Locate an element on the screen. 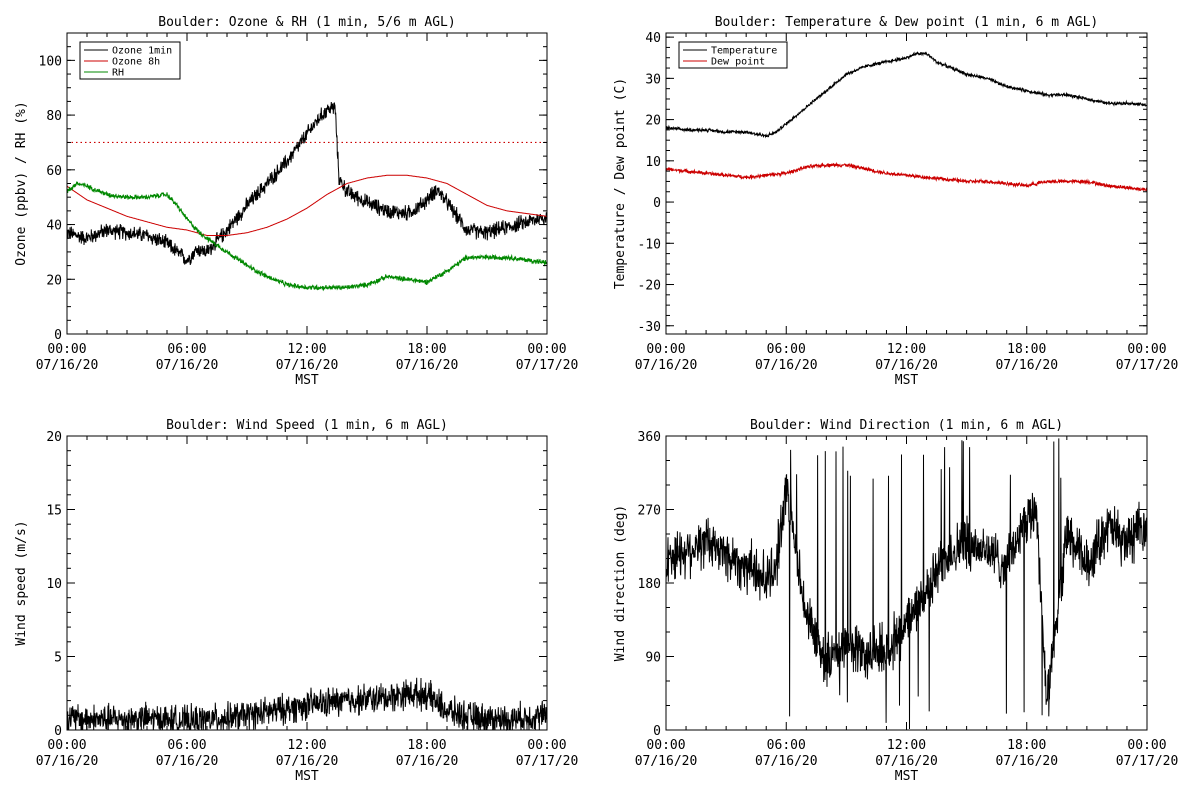 The width and height of the screenshot is (1200, 800). chart-title: Boulder: Wind Direction (1 min, 6 m AGL) is located at coordinates (906, 425).